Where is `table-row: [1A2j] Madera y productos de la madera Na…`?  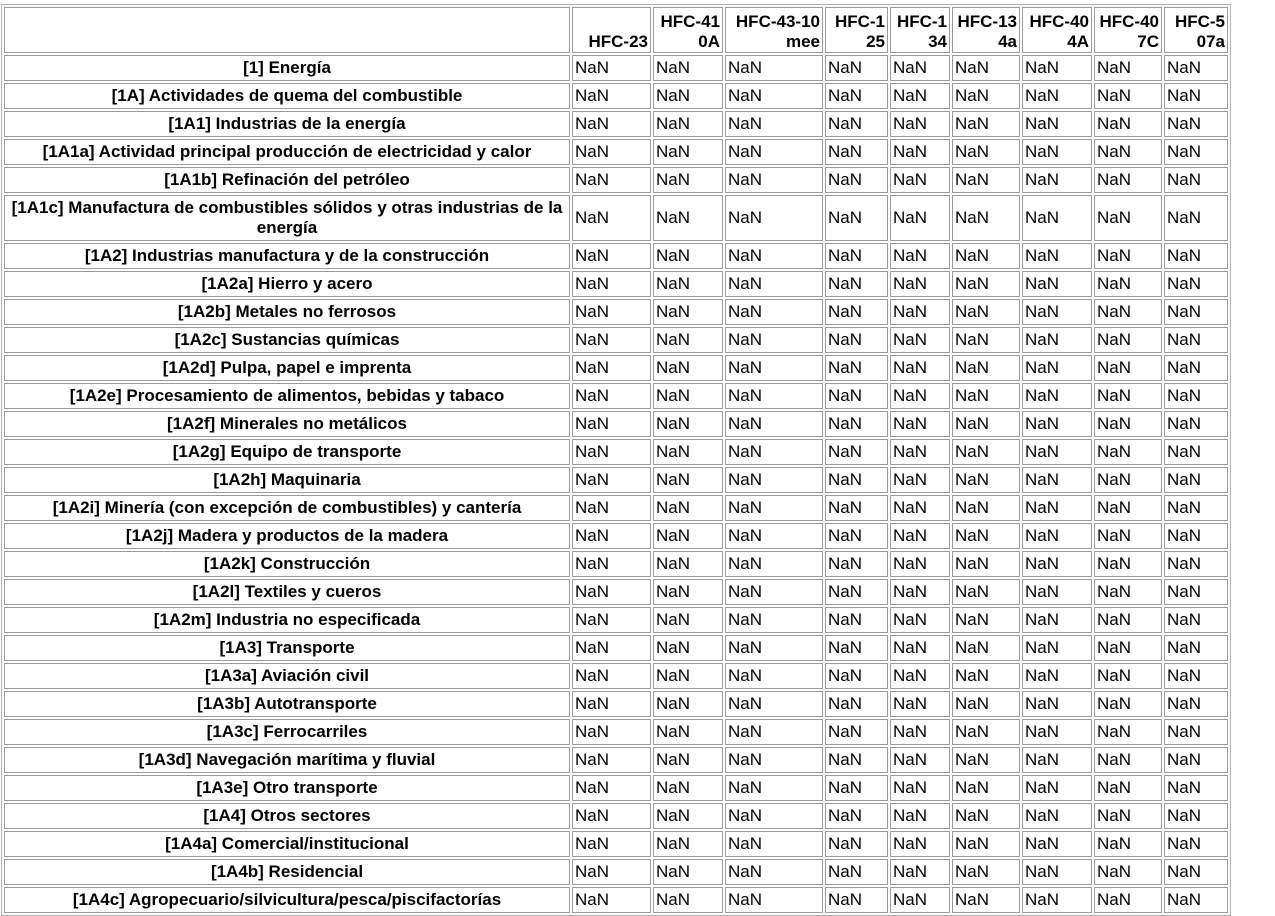 table-row: [1A2j] Madera y productos de la madera Na… is located at coordinates (616, 536).